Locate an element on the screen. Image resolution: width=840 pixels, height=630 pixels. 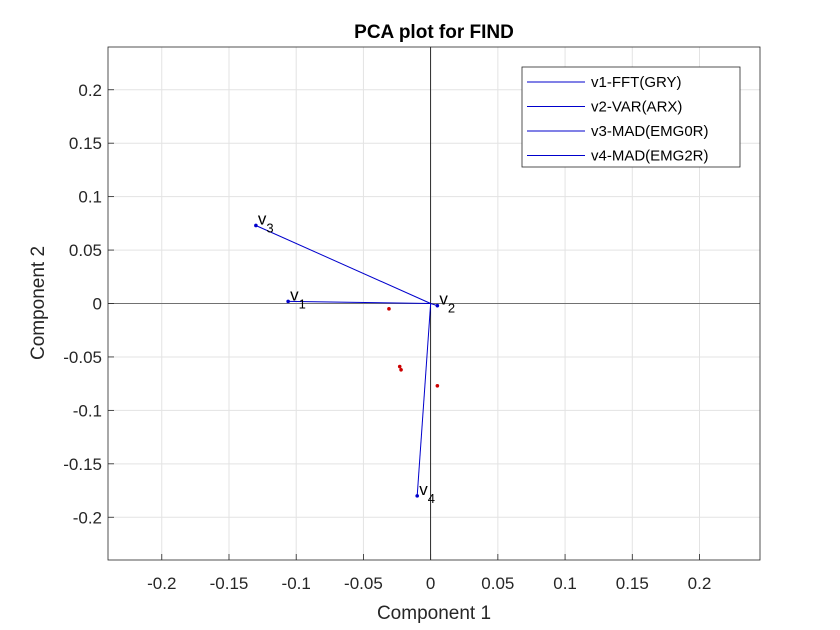
y-axis-label: Component 2 is located at coordinates (38, 303).